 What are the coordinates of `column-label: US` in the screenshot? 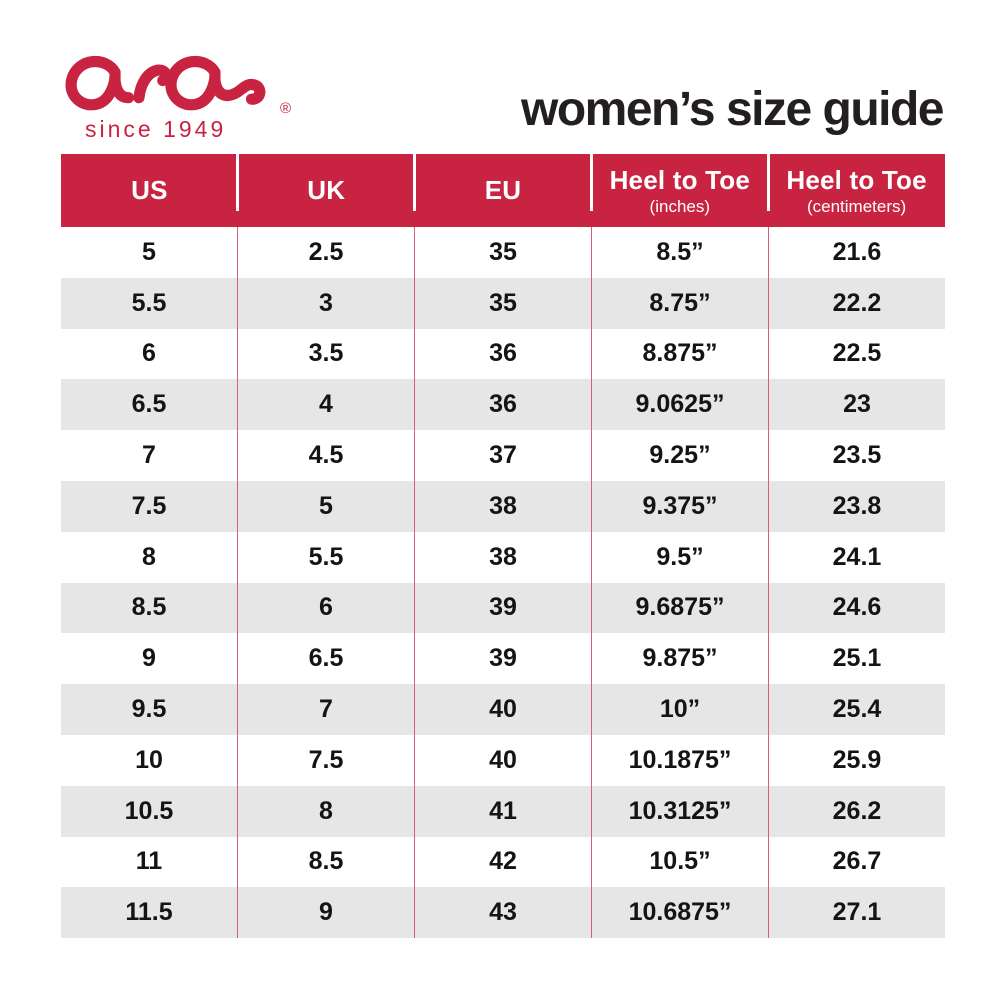 It's located at (149, 189).